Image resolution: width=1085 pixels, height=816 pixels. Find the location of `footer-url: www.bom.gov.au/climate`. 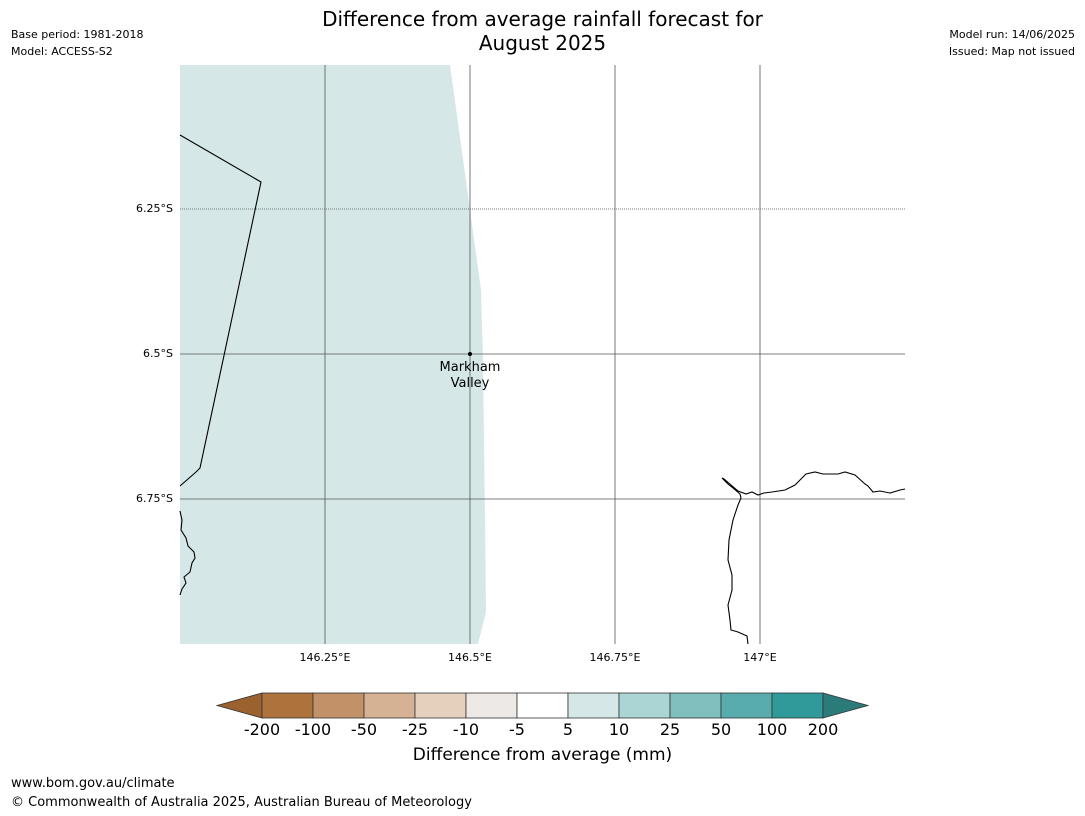

footer-url: www.bom.gov.au/climate is located at coordinates (93, 783).